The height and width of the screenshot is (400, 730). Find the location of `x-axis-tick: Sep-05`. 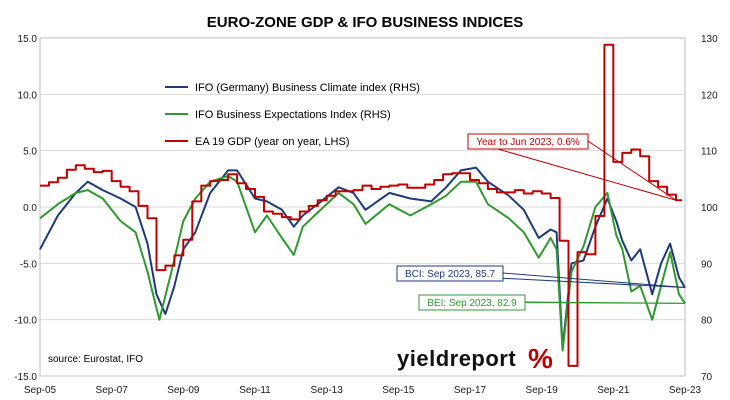

x-axis-tick: Sep-05 is located at coordinates (40, 390).